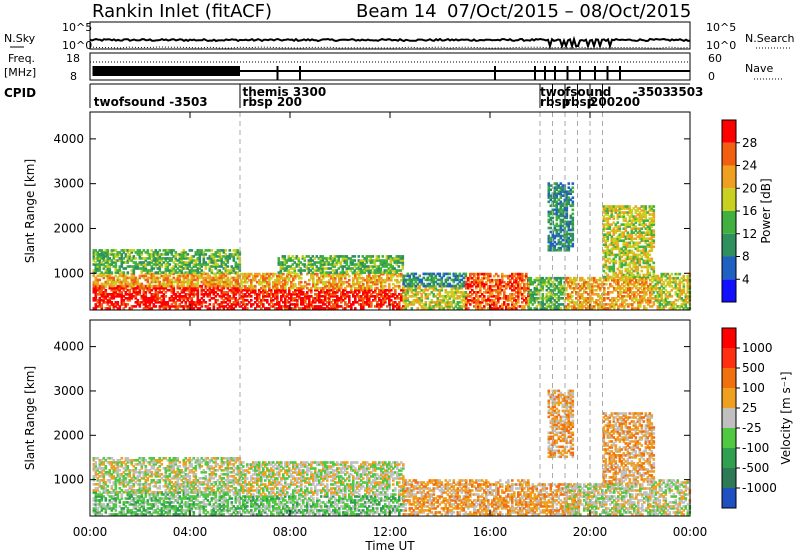  Describe the element at coordinates (21, 58) in the screenshot. I see `freq-label-line1: Freq.` at that location.